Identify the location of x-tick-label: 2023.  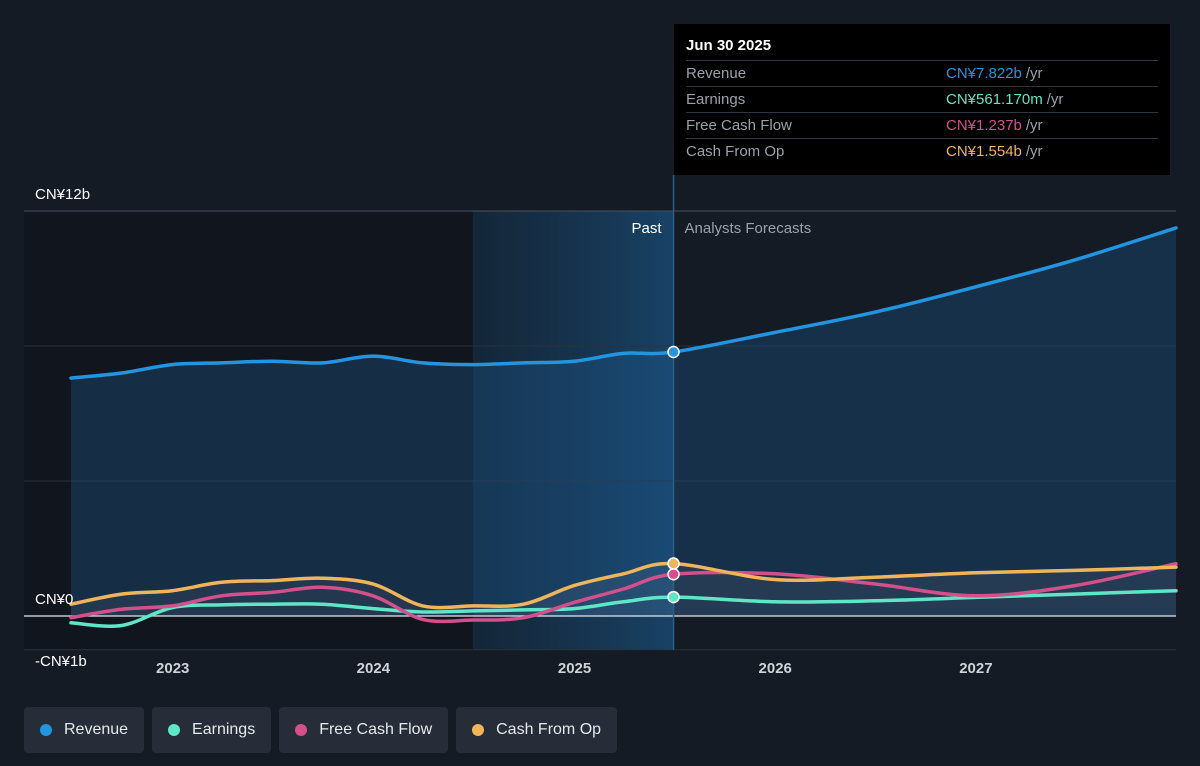
(172, 668).